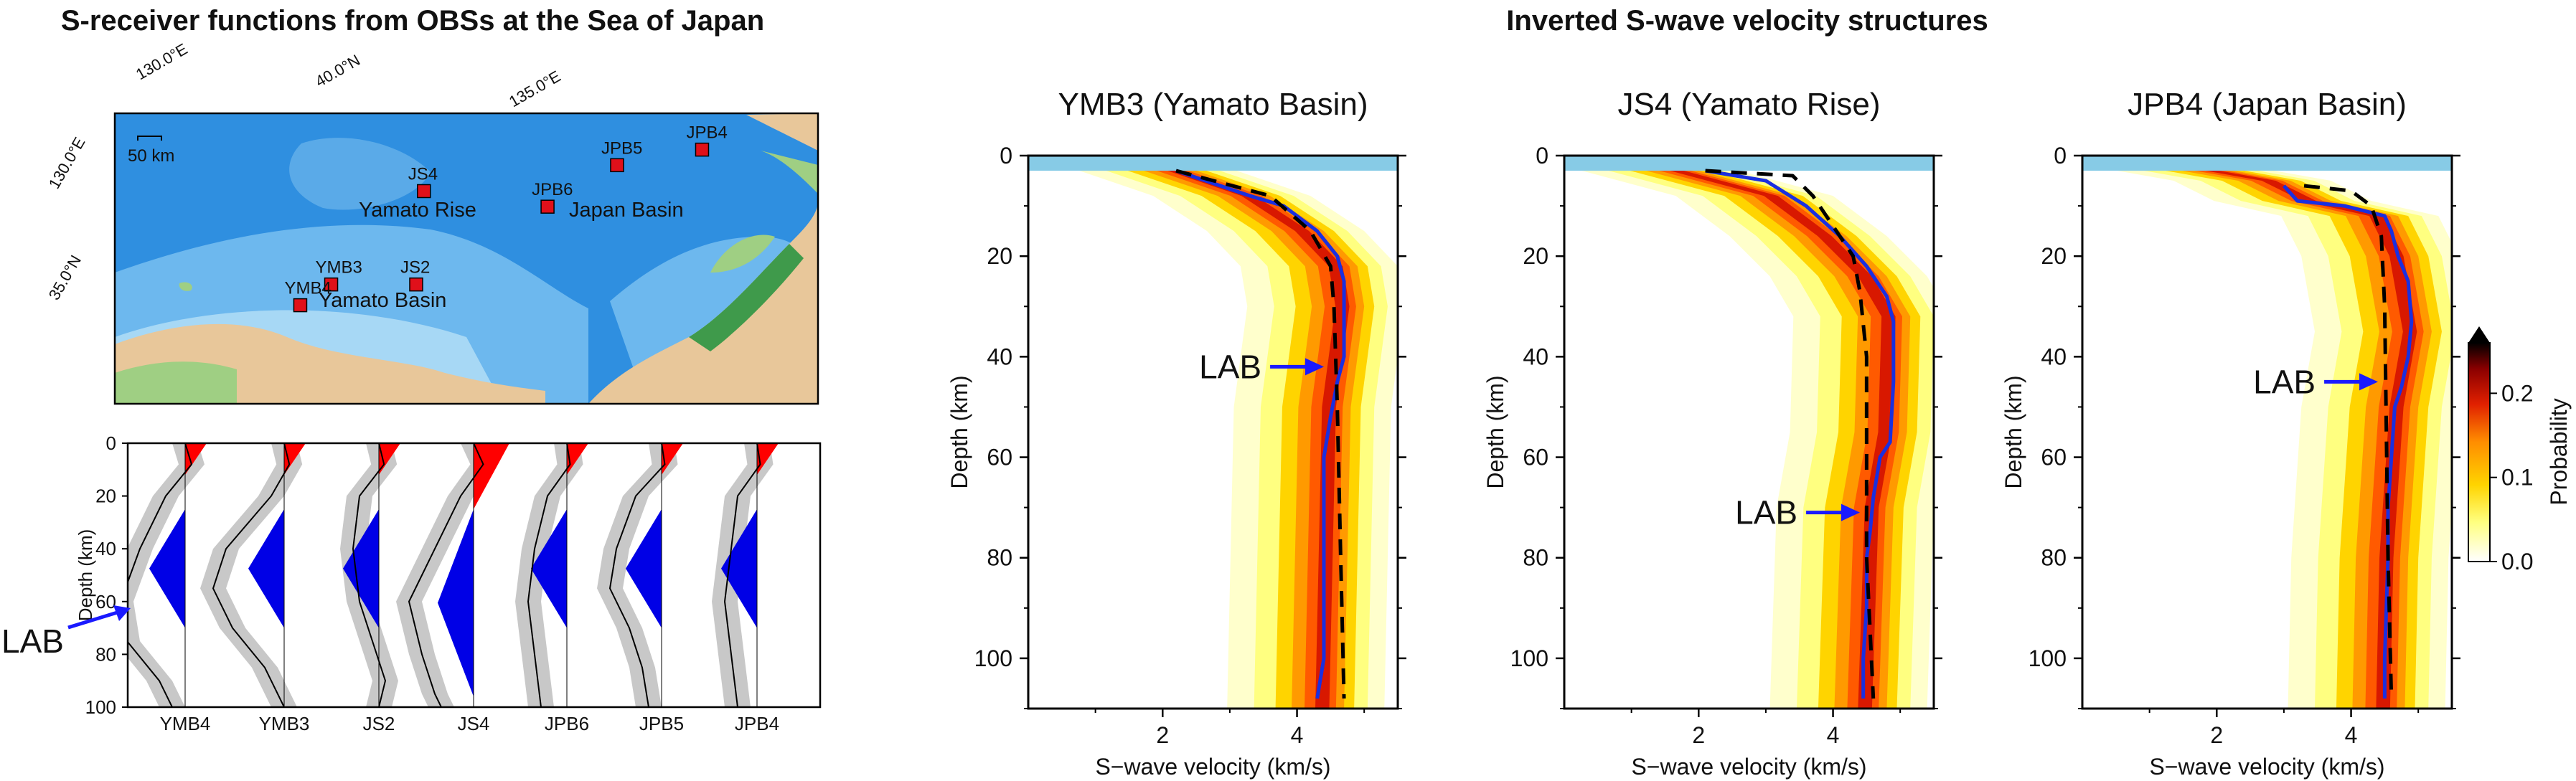 Image resolution: width=2576 pixels, height=781 pixels. I want to click on scale-bar, so click(149, 138).